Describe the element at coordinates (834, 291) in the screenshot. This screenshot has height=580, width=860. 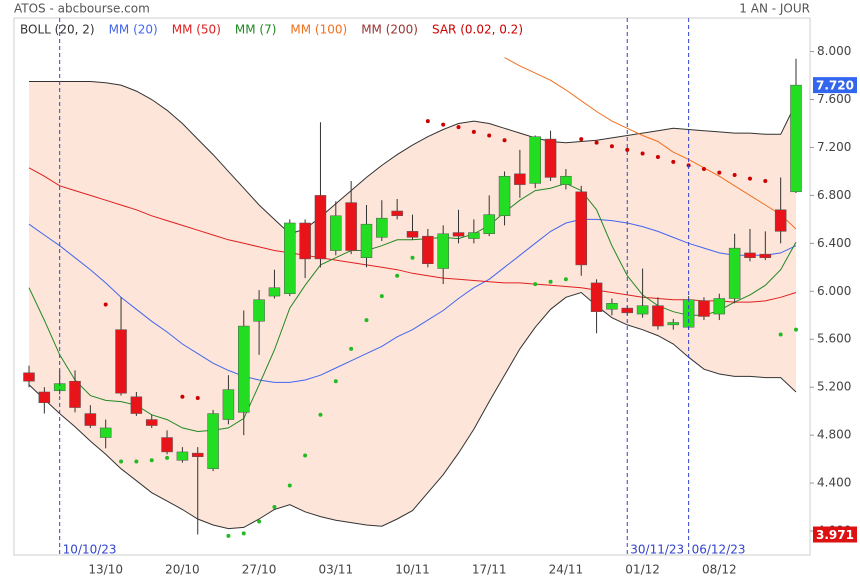
I see `y-tick-label: 6.000` at that location.